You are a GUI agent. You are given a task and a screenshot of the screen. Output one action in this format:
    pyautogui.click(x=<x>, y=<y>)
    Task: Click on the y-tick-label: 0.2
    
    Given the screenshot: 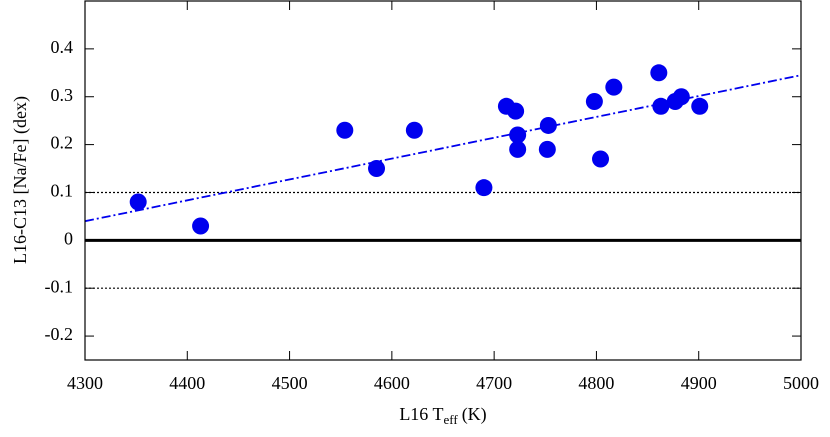 What is the action you would take?
    pyautogui.click(x=62, y=143)
    